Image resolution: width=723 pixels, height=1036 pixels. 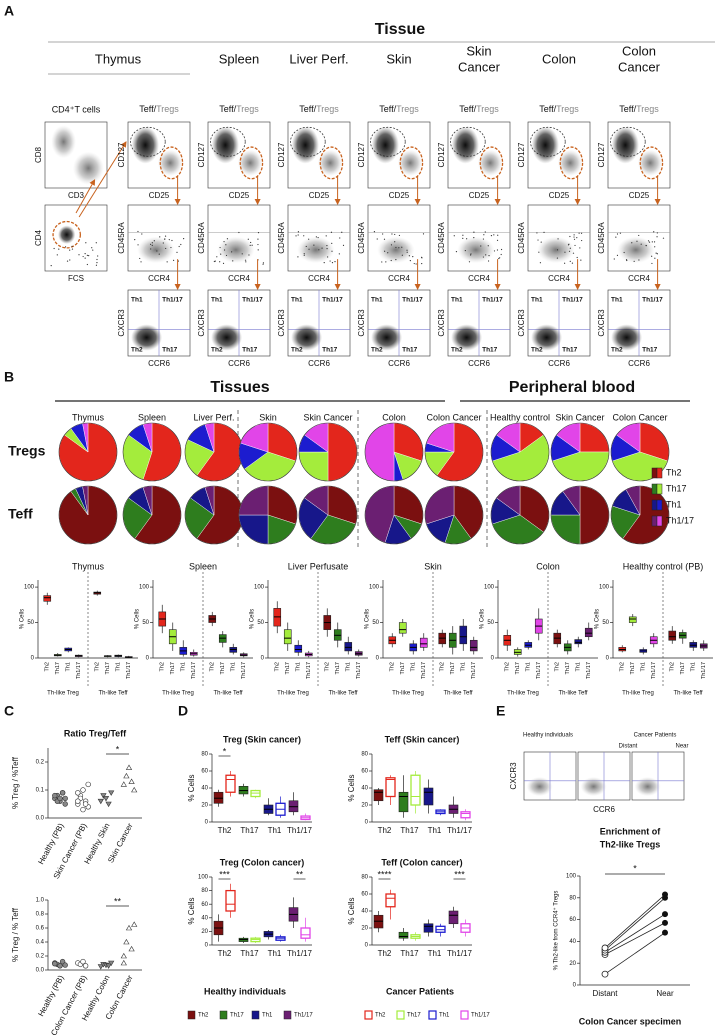 What do you see at coordinates (118, 749) in the screenshot?
I see `significance: *` at bounding box center [118, 749].